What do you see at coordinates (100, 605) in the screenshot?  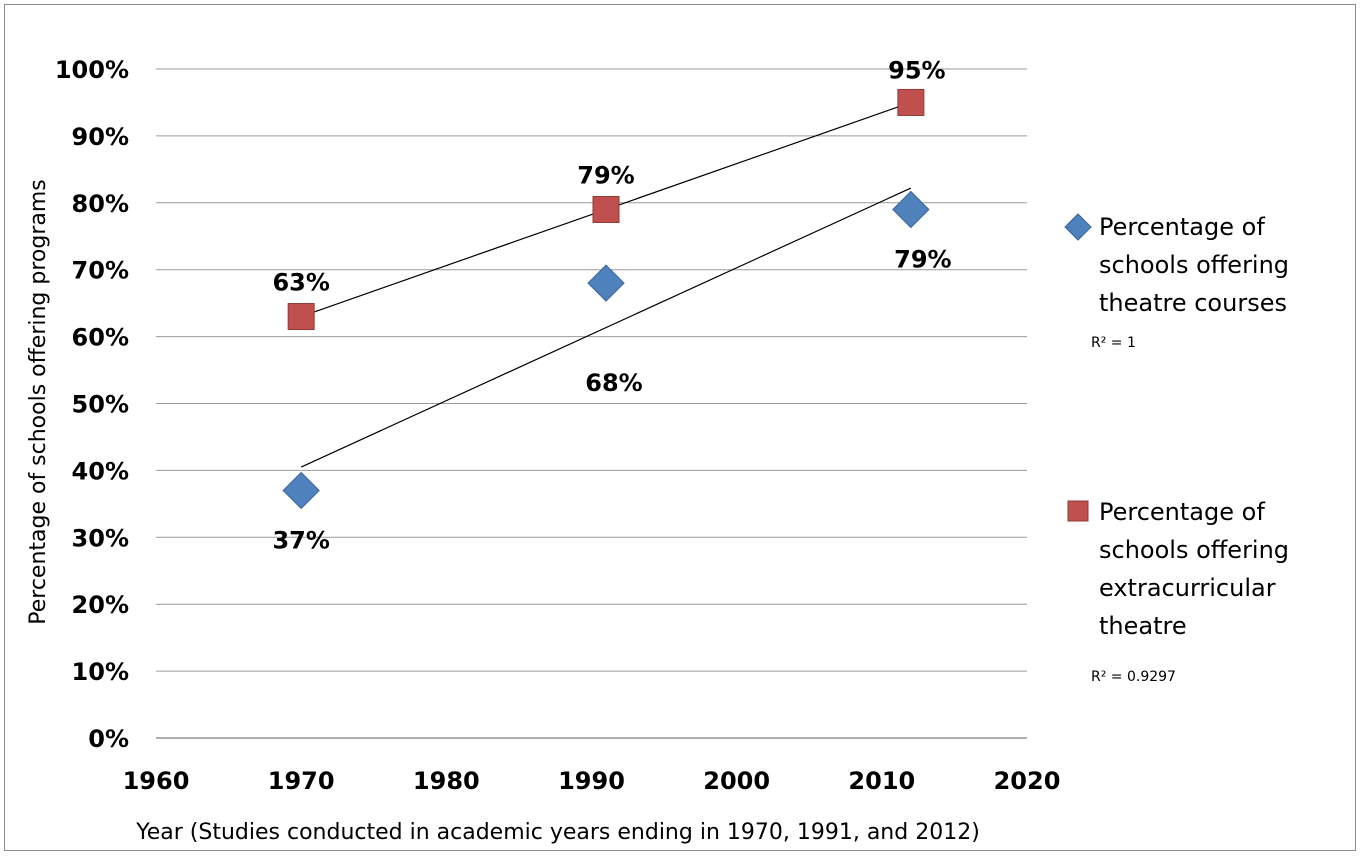 I see `y-tick-label: 20%` at bounding box center [100, 605].